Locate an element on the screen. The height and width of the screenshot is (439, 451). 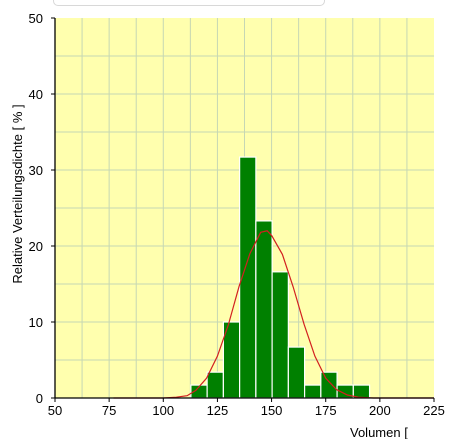
top-toolbar-box is located at coordinates (189, 3).